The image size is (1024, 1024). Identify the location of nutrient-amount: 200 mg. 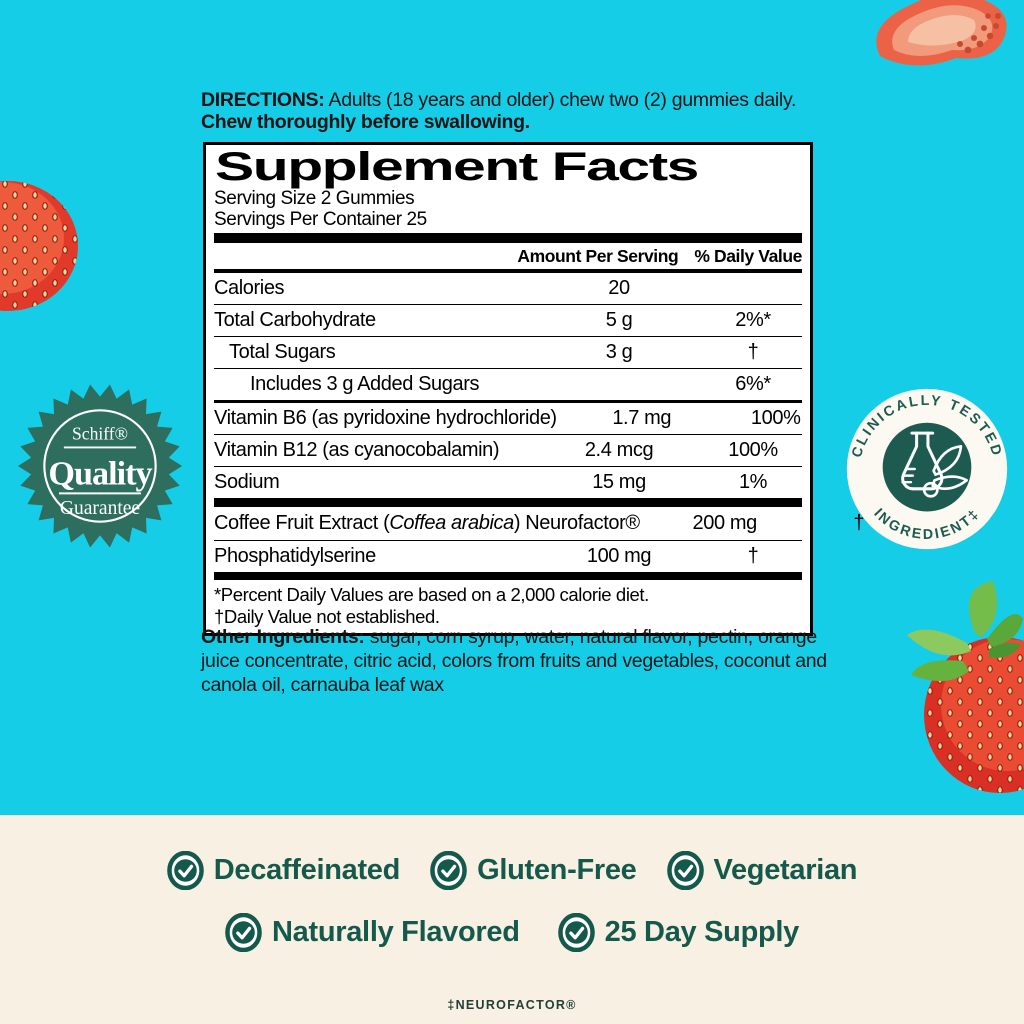
(725, 523).